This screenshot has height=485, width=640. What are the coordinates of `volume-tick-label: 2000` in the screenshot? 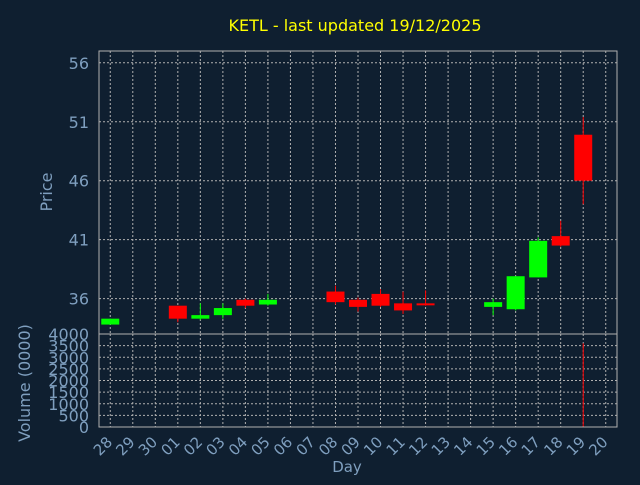 It's located at (68, 381).